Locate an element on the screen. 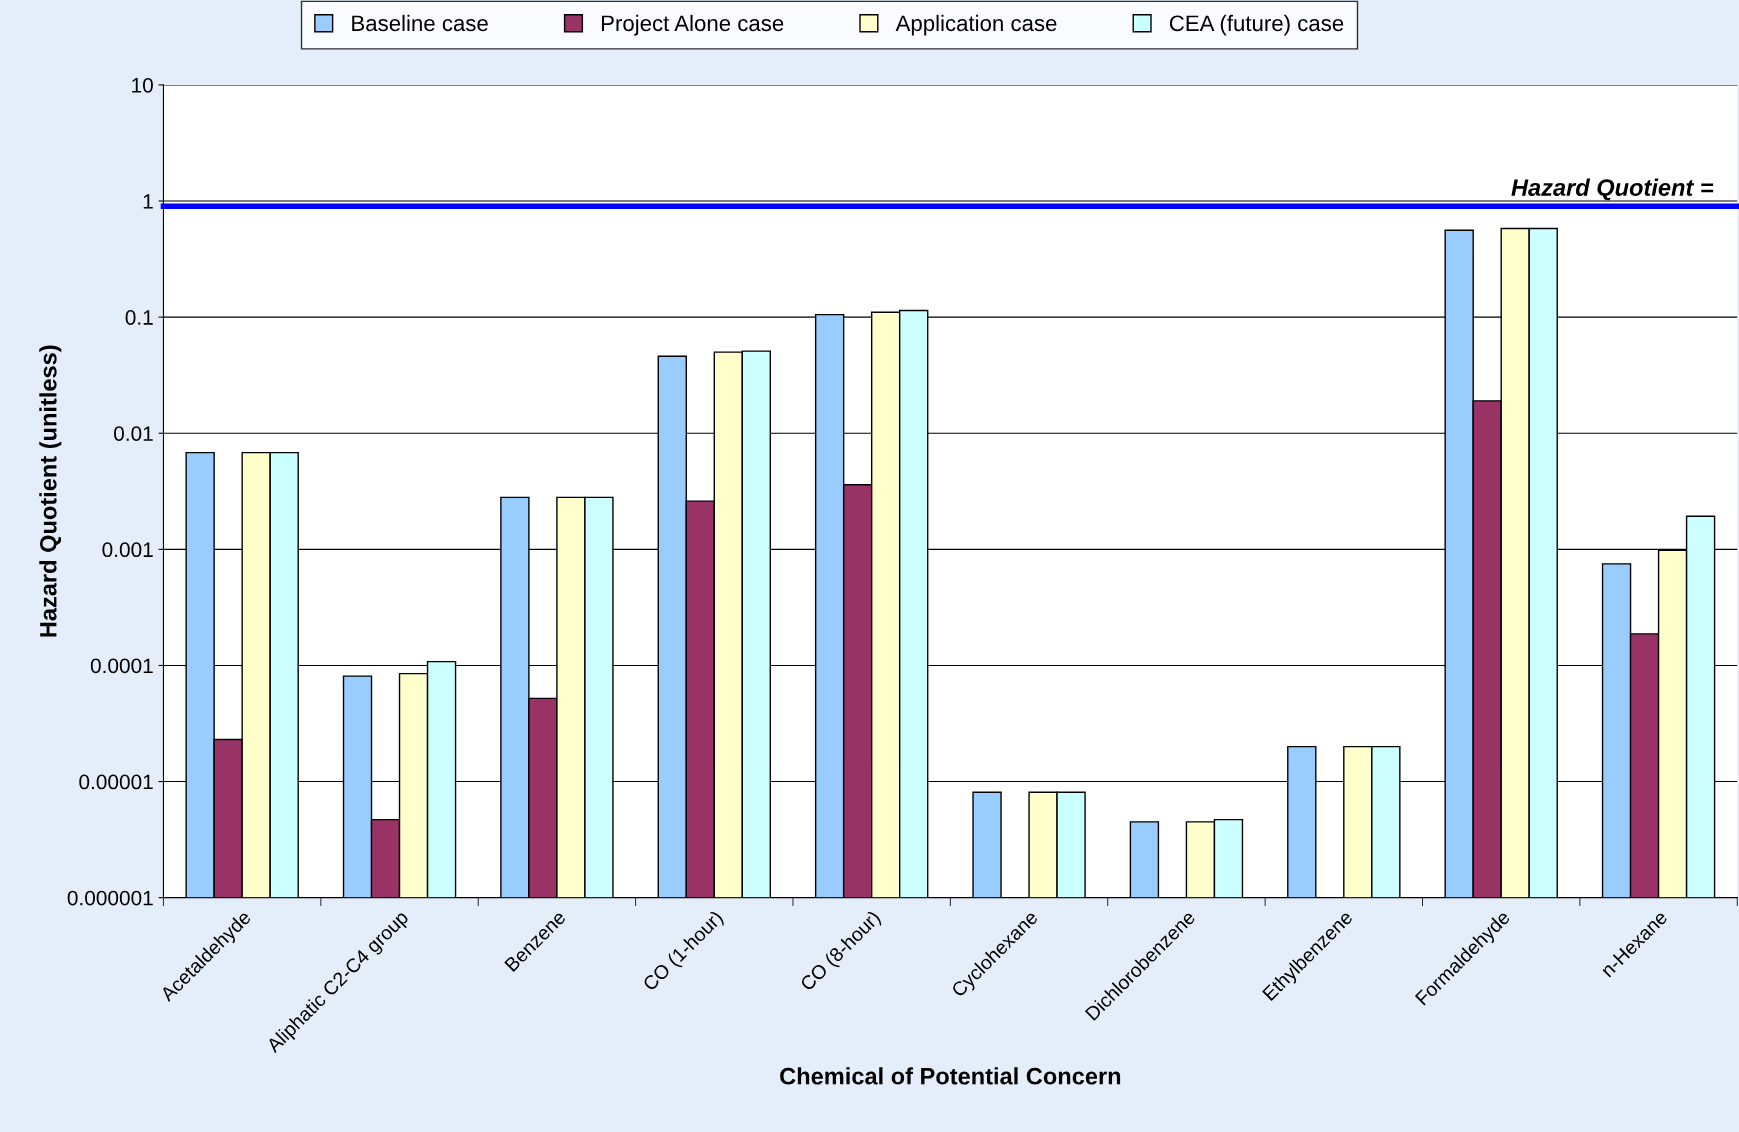 Image resolution: width=1739 pixels, height=1132 pixels. y-axis-title: Hazard Quotient (unitless) is located at coordinates (50, 491).